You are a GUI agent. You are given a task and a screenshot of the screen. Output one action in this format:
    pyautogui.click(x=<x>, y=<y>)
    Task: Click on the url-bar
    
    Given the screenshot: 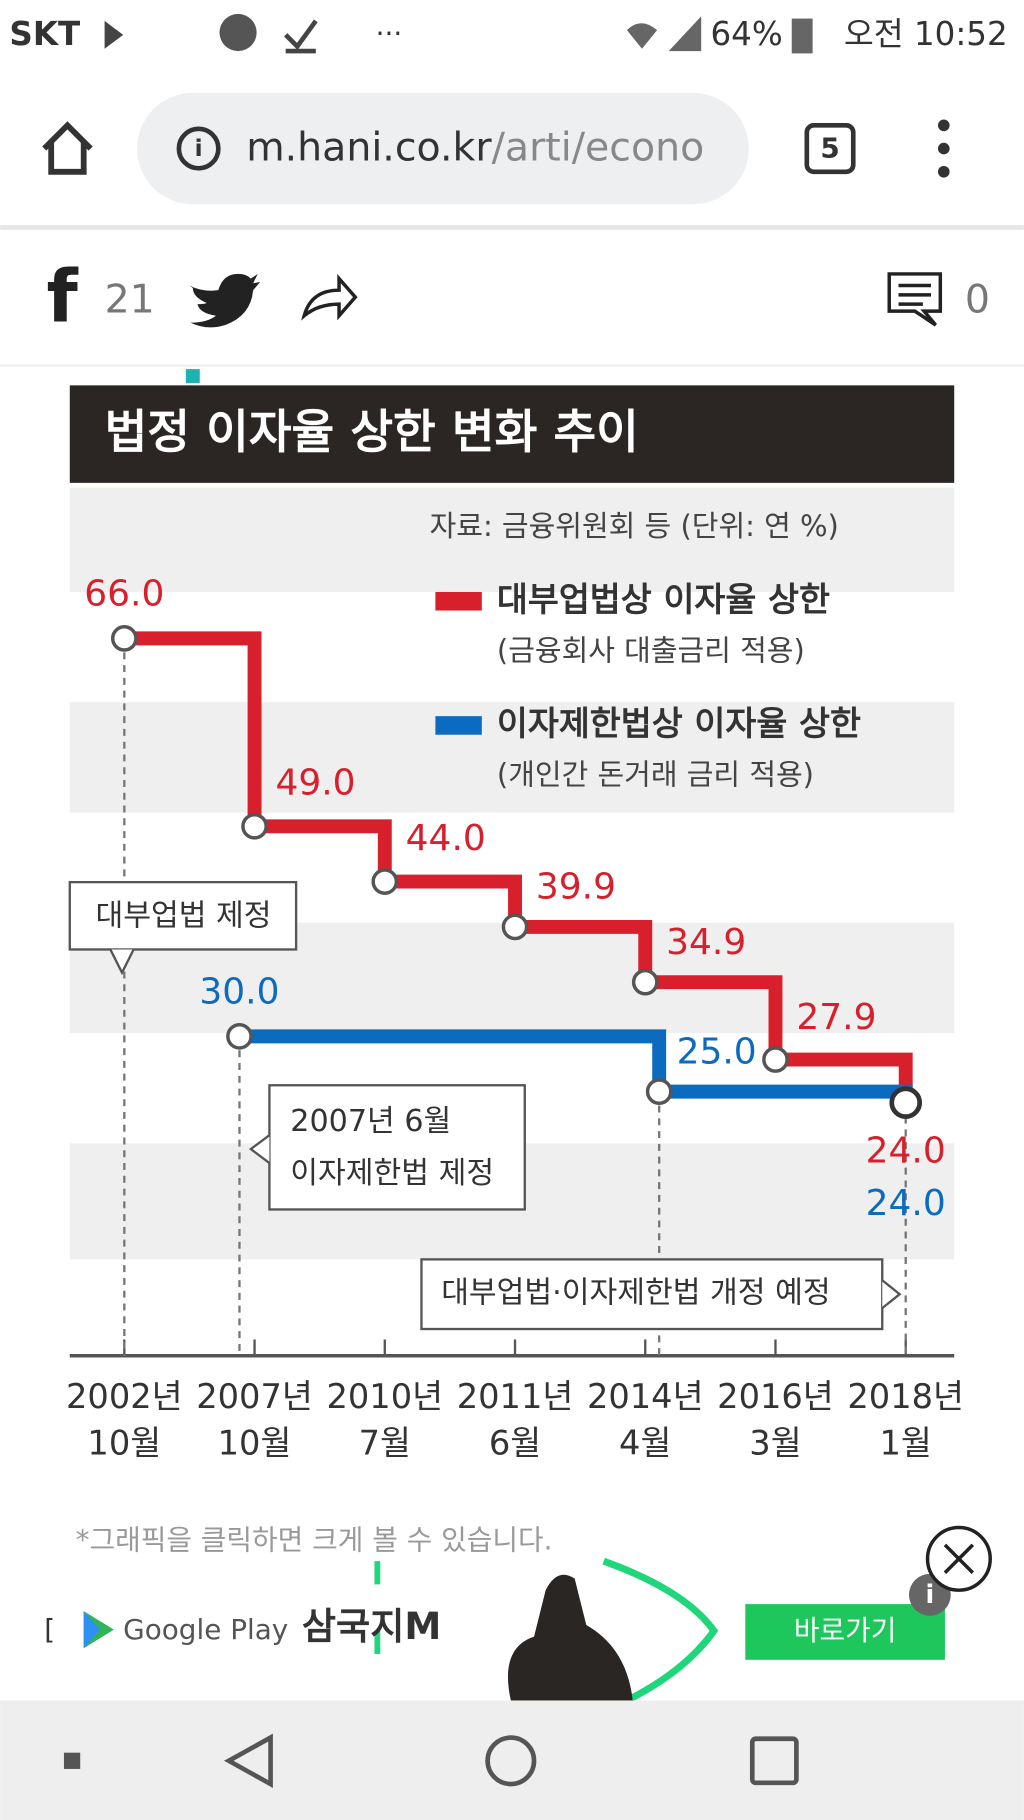 What is the action you would take?
    pyautogui.click(x=443, y=148)
    